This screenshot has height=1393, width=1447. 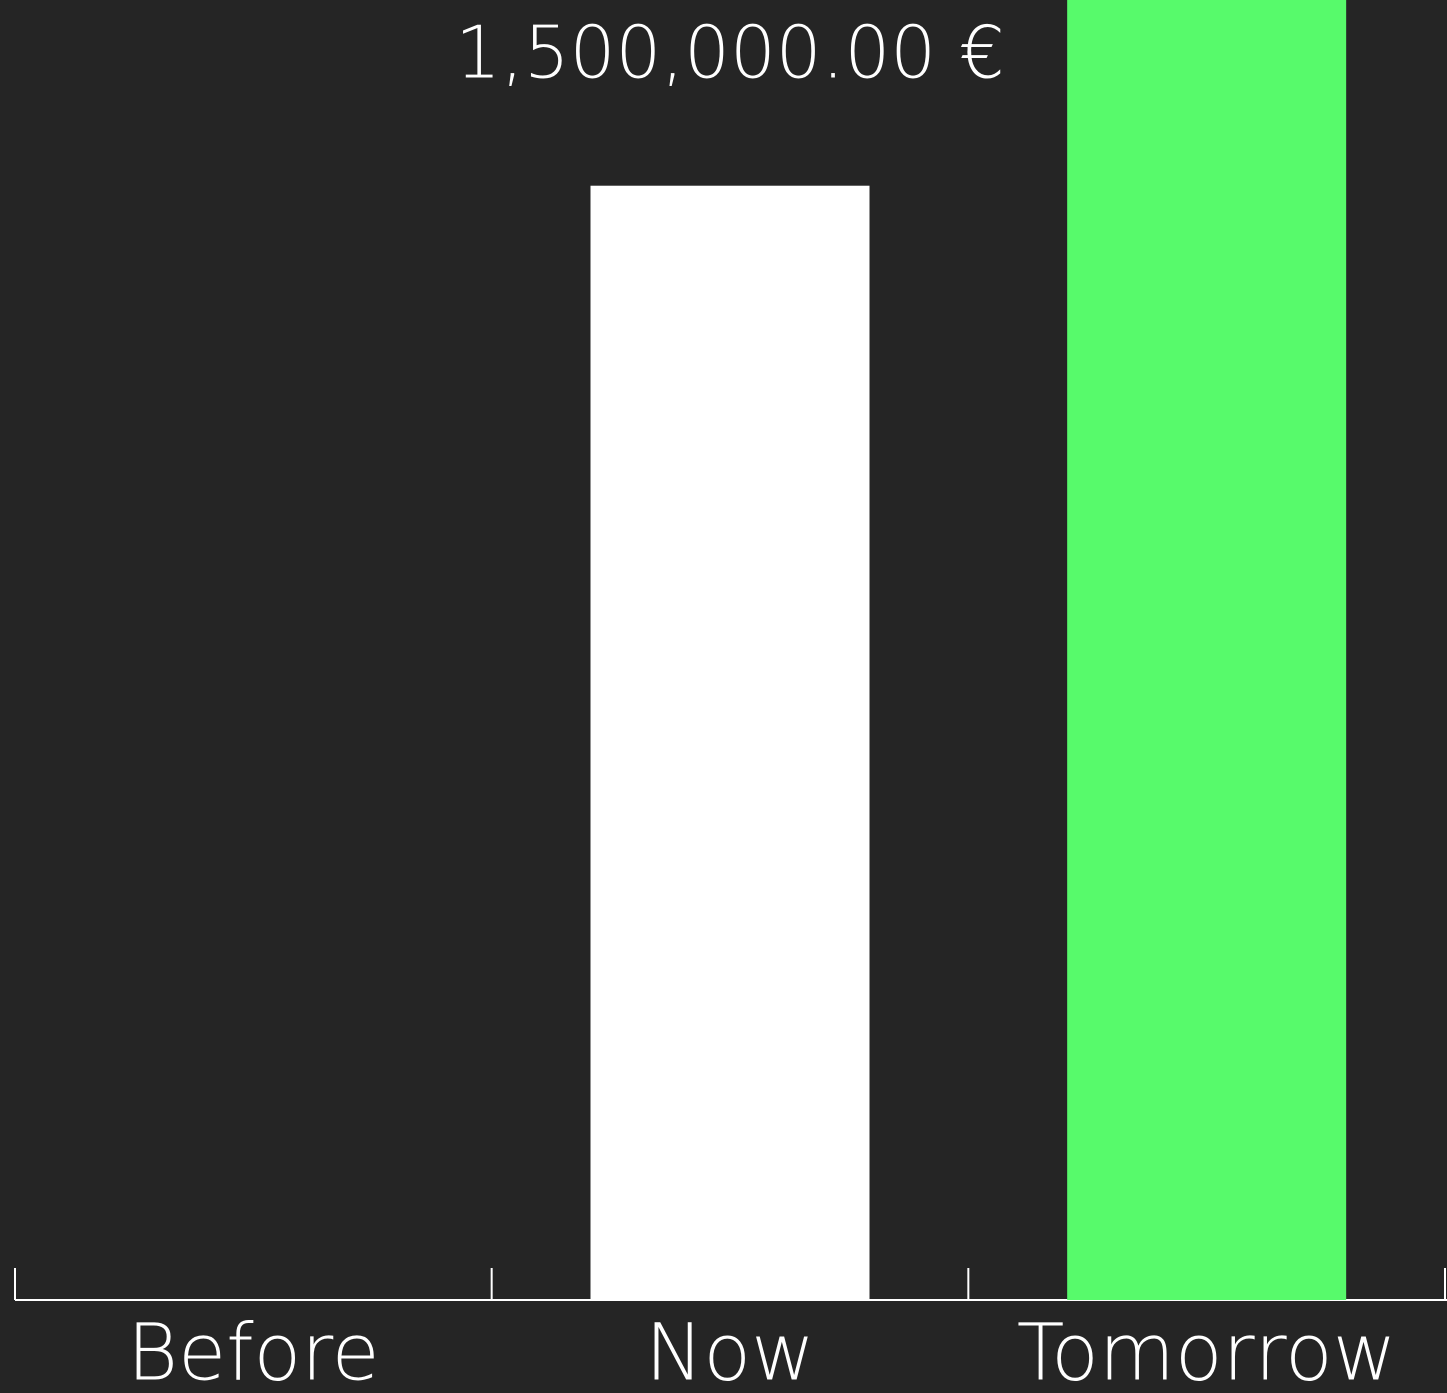 What do you see at coordinates (253, 1351) in the screenshot?
I see `x-tick-label: Before` at bounding box center [253, 1351].